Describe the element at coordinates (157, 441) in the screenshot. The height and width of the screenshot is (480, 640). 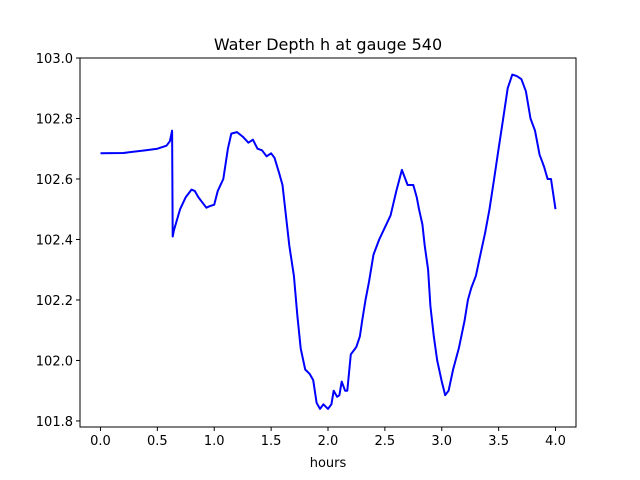
I see `x-tick-label: 0.5` at that location.